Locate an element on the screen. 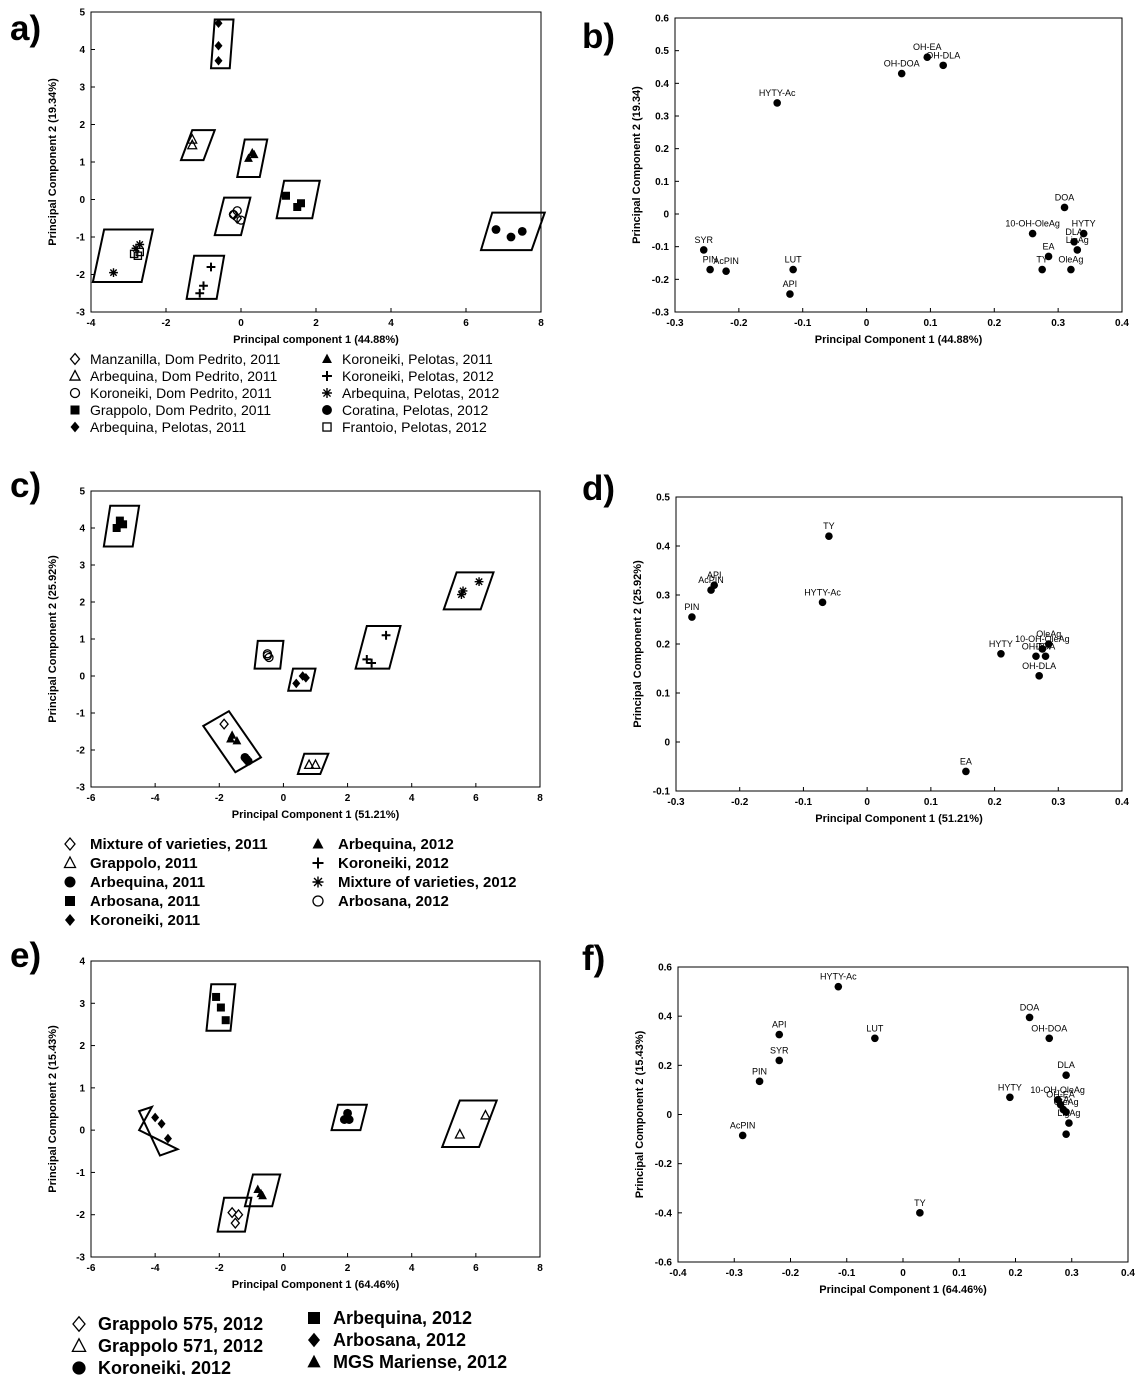 The width and height of the screenshot is (1138, 1375). loading-point-label: SYR is located at coordinates (779, 1050).